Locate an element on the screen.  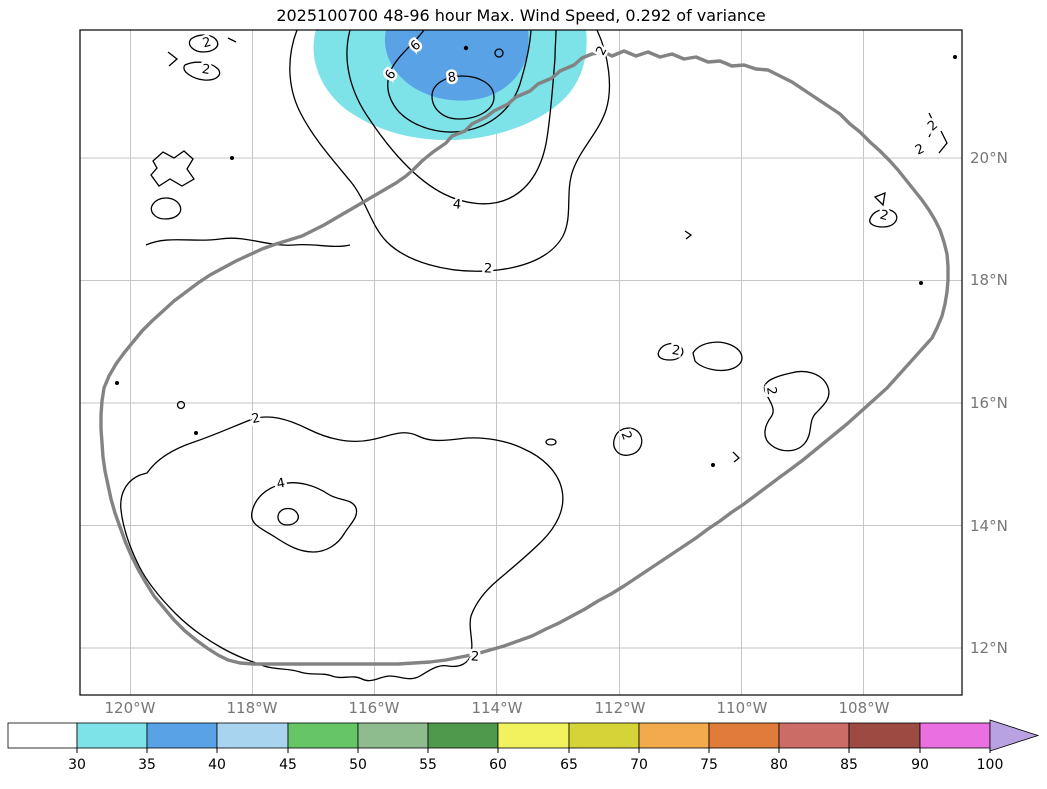
colorbar-tick-label: 55 is located at coordinates (428, 765).